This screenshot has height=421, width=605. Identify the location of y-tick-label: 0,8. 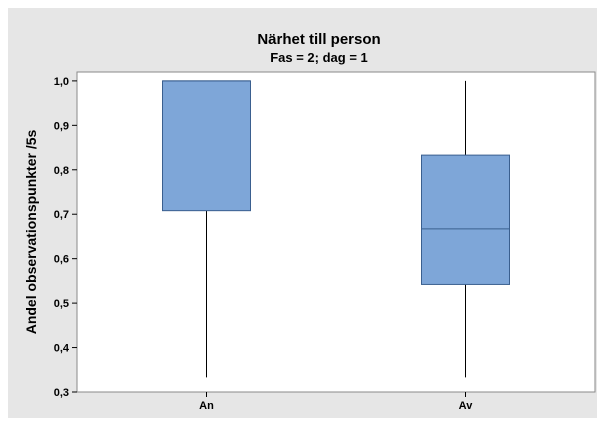
(61, 171).